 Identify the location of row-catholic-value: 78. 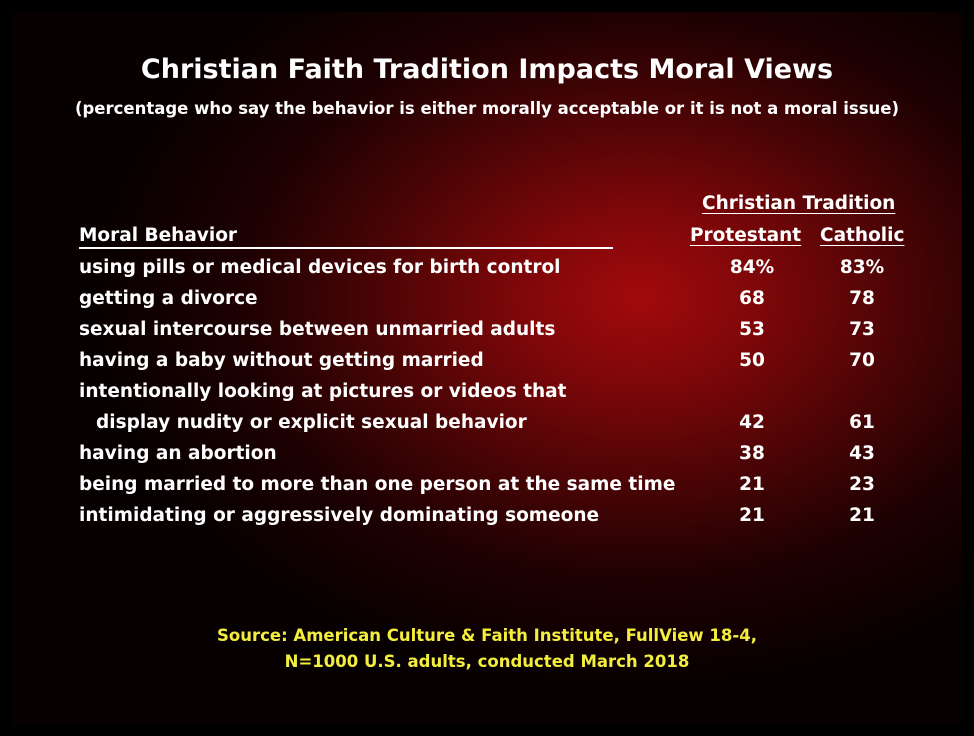
(862, 298).